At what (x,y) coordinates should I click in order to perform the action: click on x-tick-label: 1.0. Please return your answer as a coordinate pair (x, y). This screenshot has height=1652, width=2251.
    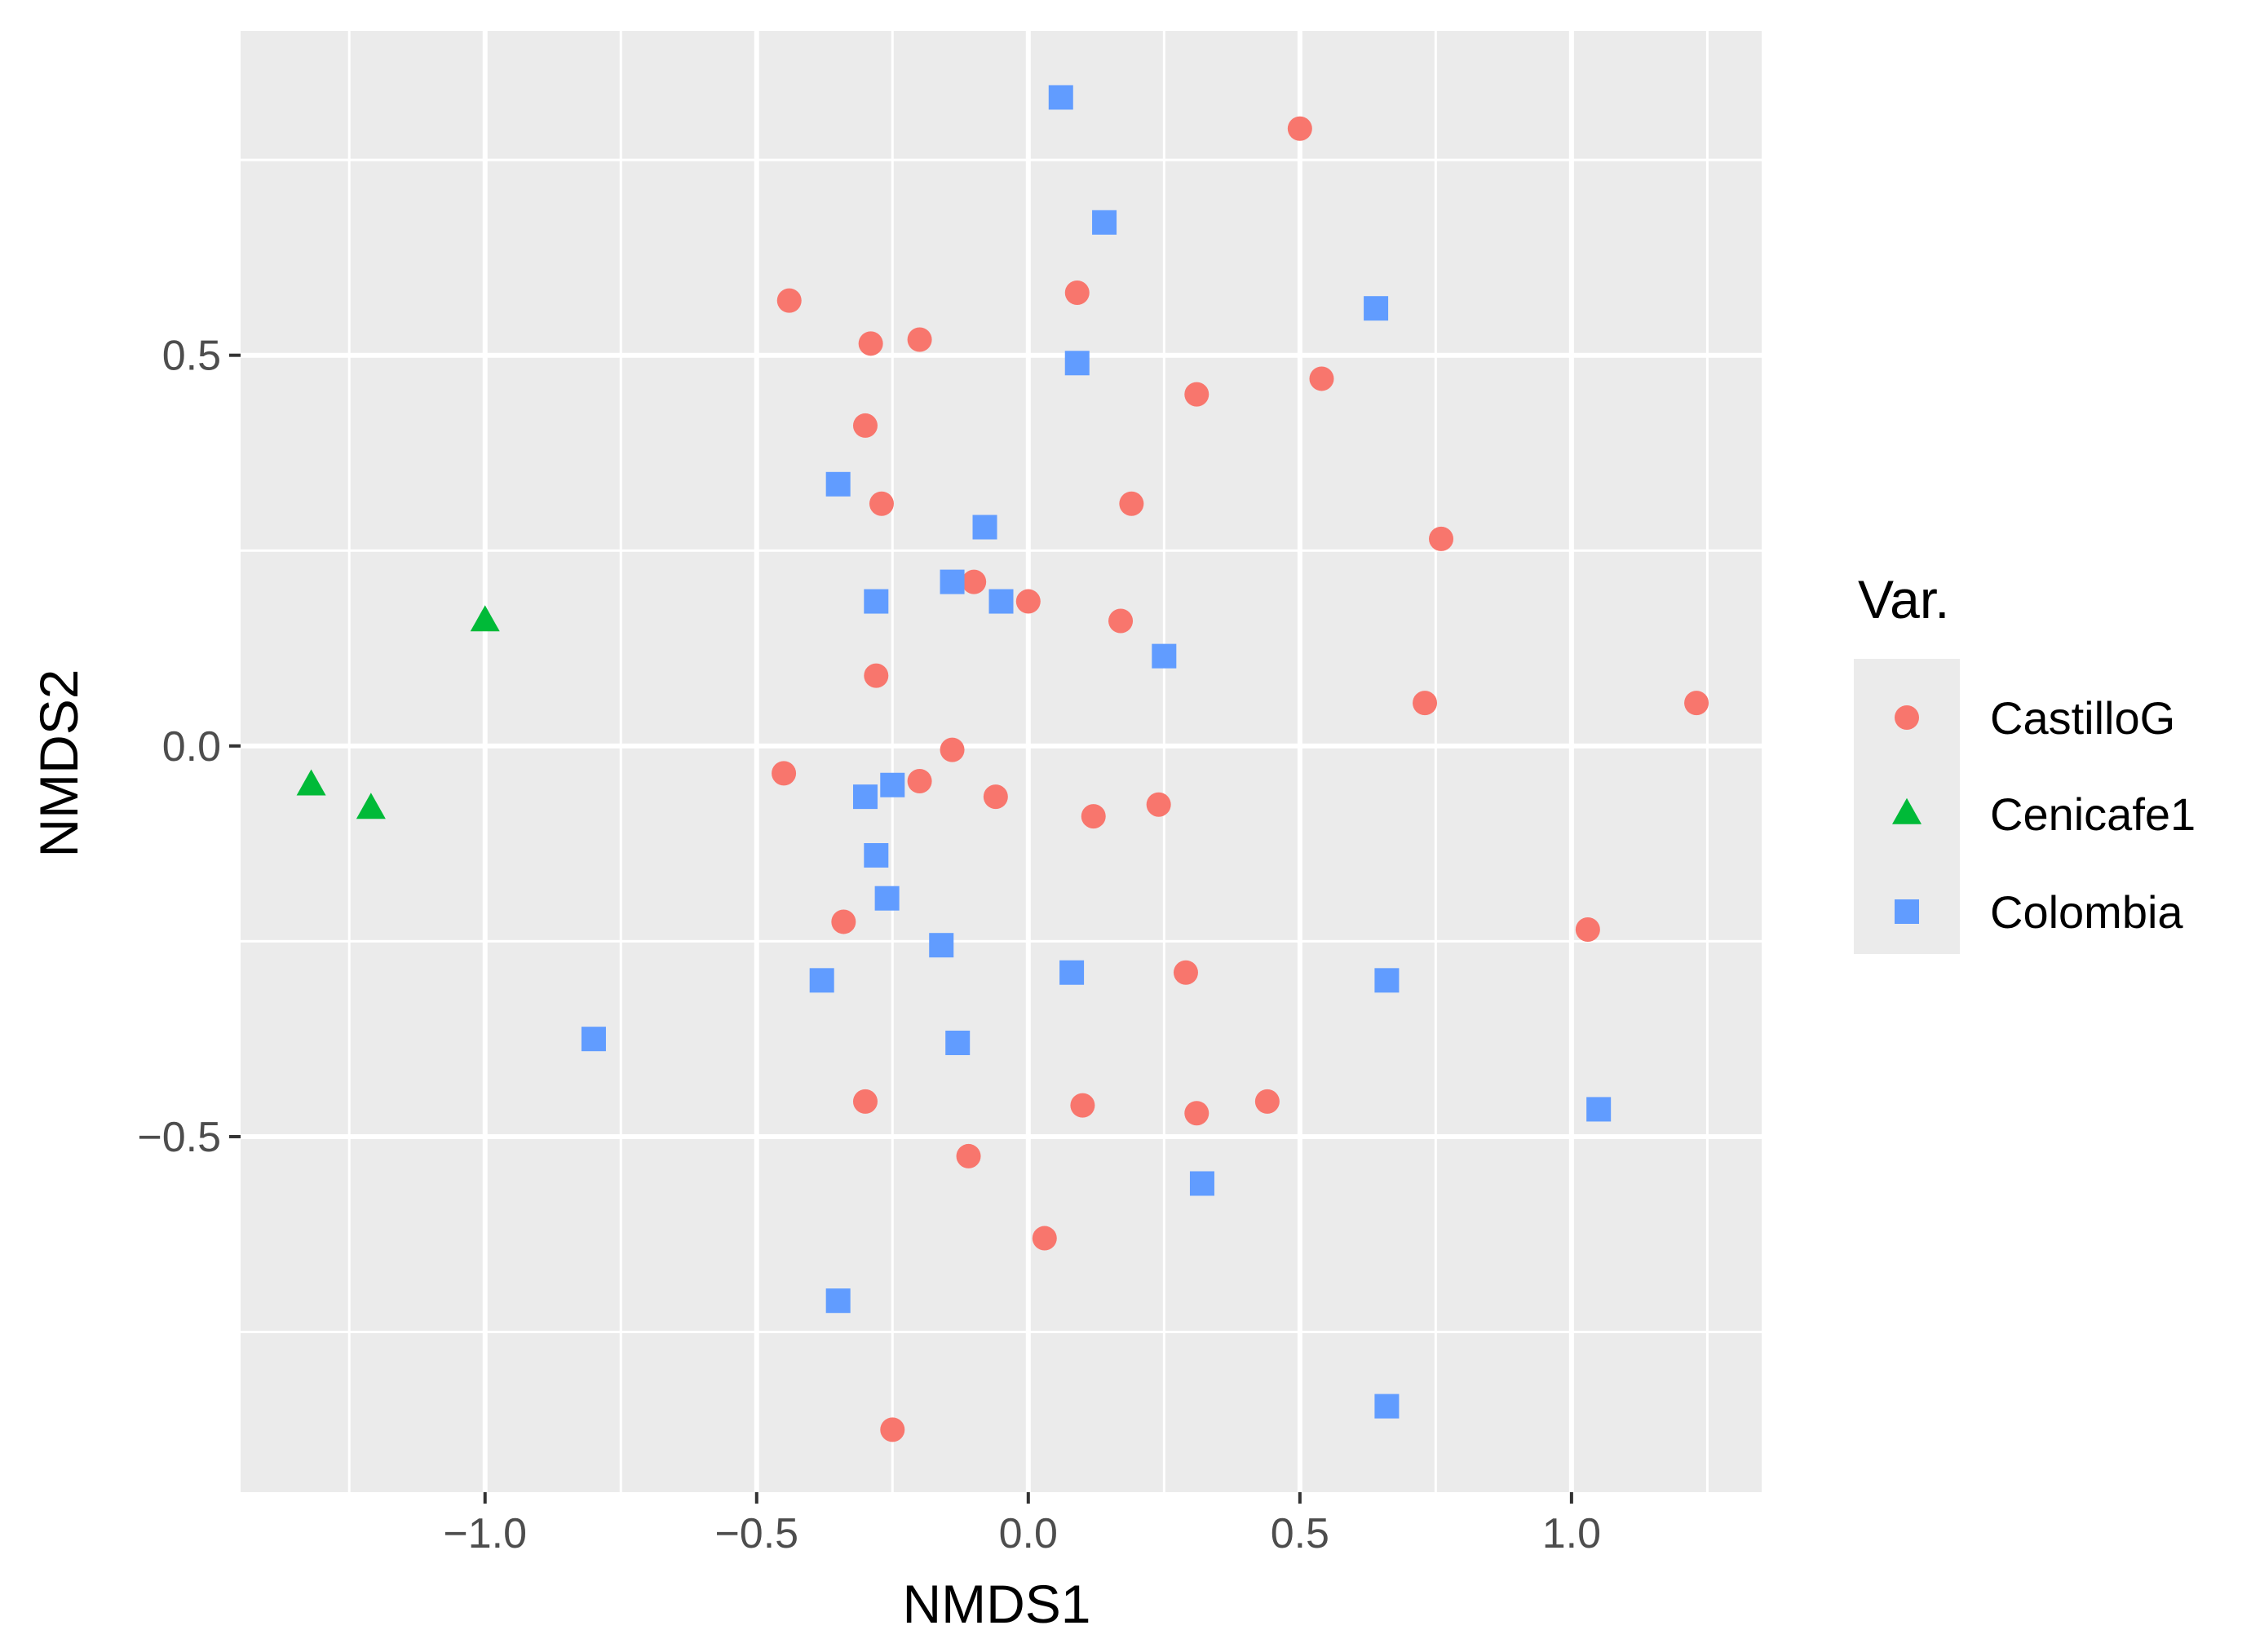
    Looking at the image, I should click on (1572, 1533).